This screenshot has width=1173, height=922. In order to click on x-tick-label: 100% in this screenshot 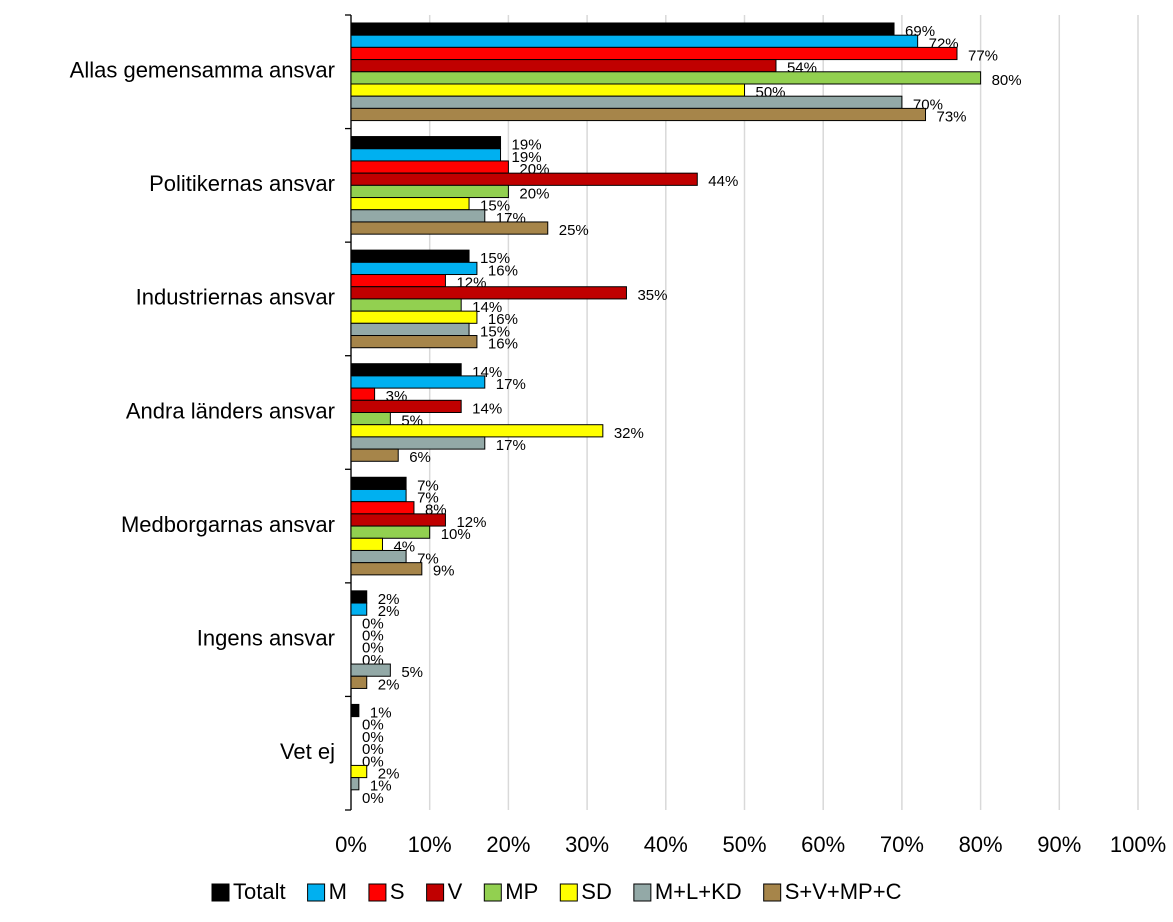, I will do `click(1138, 844)`.